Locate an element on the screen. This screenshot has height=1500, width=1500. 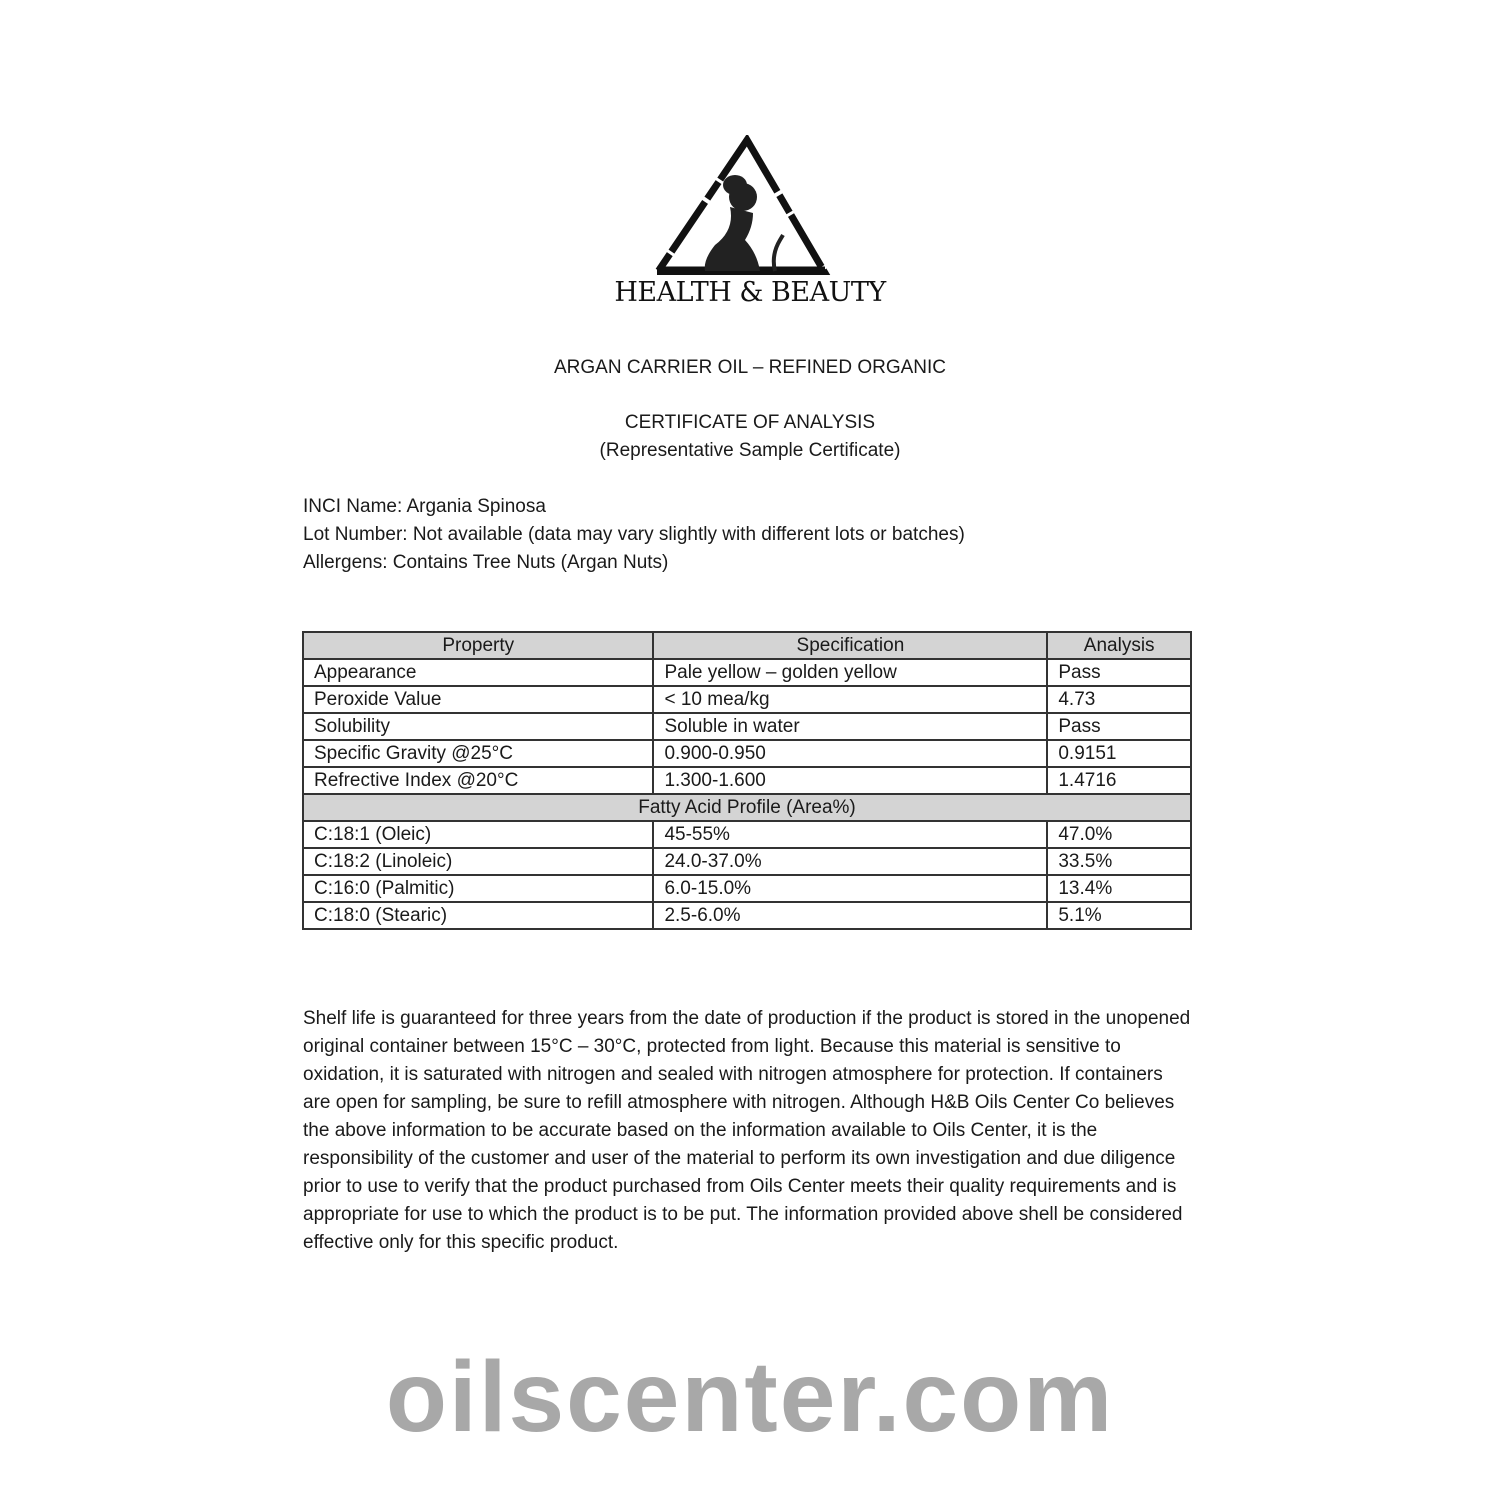
property-cell: C:18:2 (Linoleic) is located at coordinates (478, 861).